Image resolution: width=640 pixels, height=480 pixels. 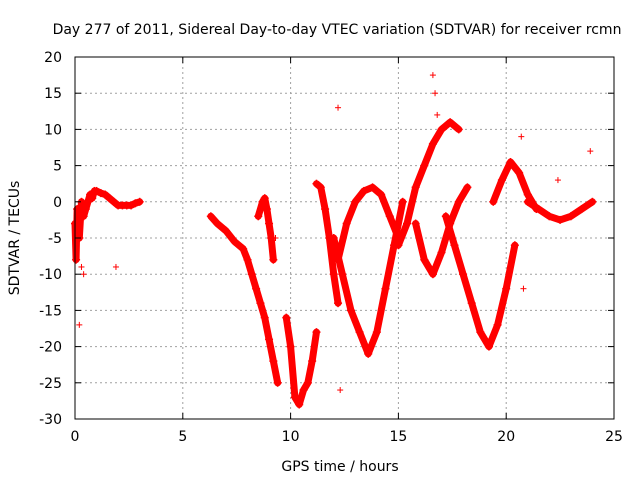 I want to click on x-tick-label: 5, so click(x=182, y=437).